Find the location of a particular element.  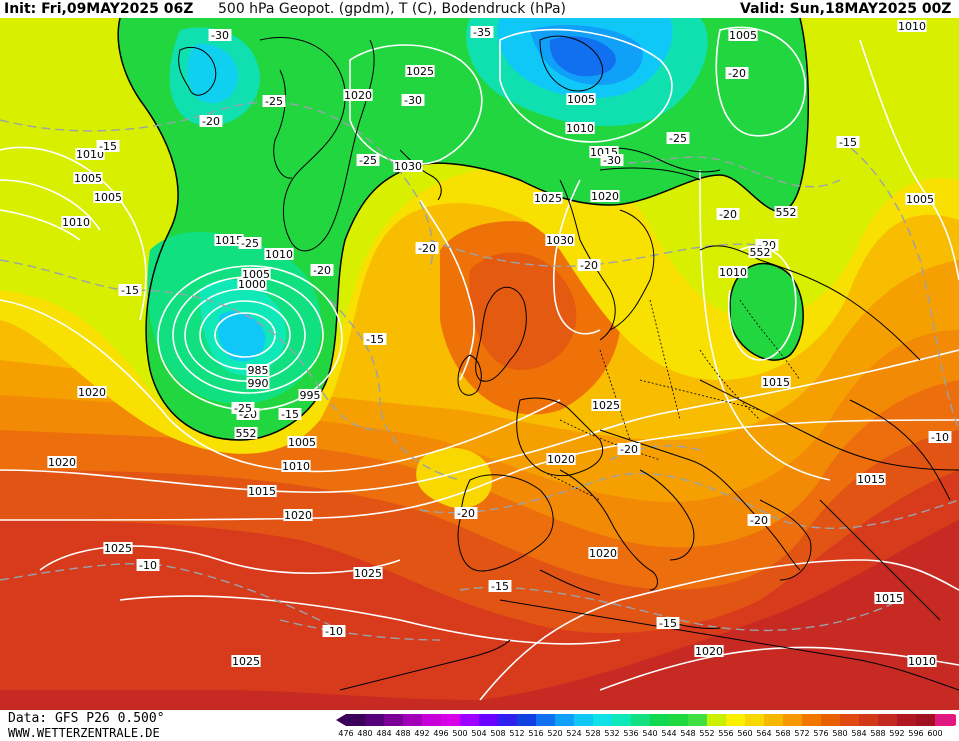

color-scale is located at coordinates (646, 720).